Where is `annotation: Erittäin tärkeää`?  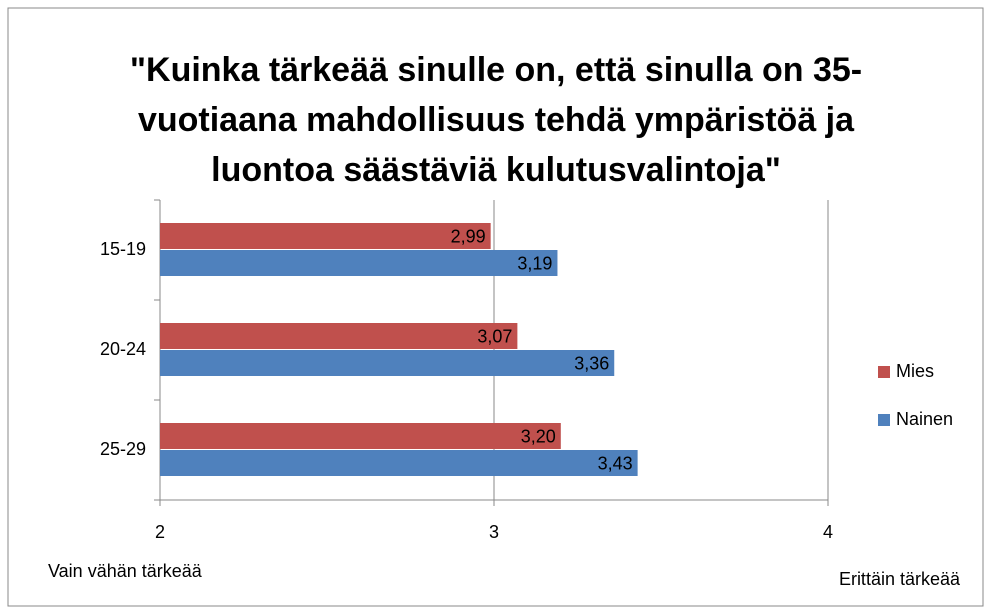 annotation: Erittäin tärkeää is located at coordinates (900, 579).